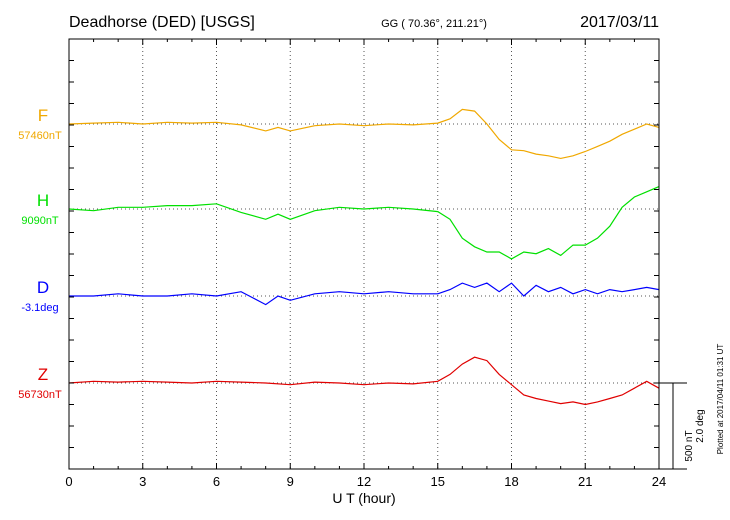 The width and height of the screenshot is (730, 520). I want to click on station-title: Deadhorse (DED) [USGS], so click(162, 22).